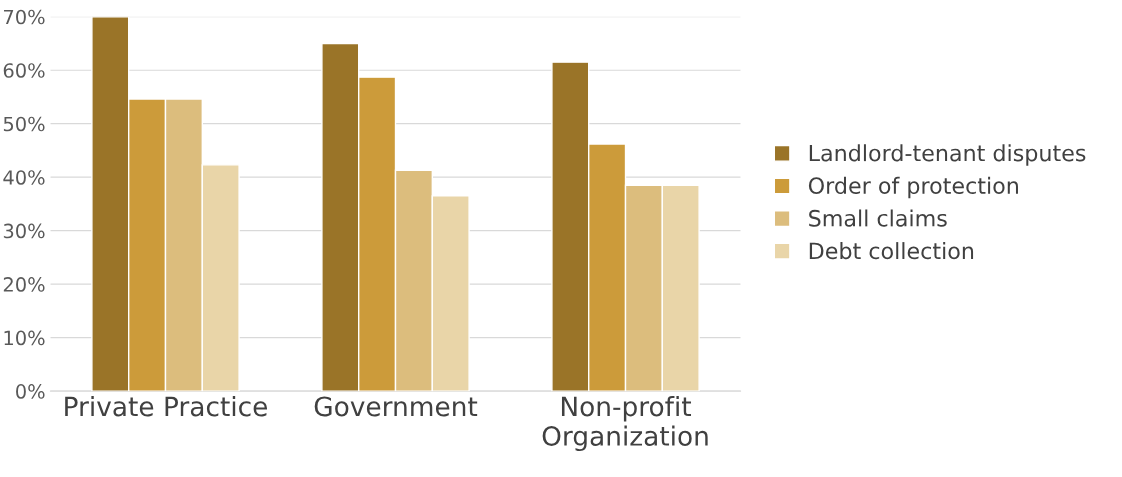 The image size is (1122, 477). What do you see at coordinates (891, 251) in the screenshot?
I see `legend-label: Debt collection` at bounding box center [891, 251].